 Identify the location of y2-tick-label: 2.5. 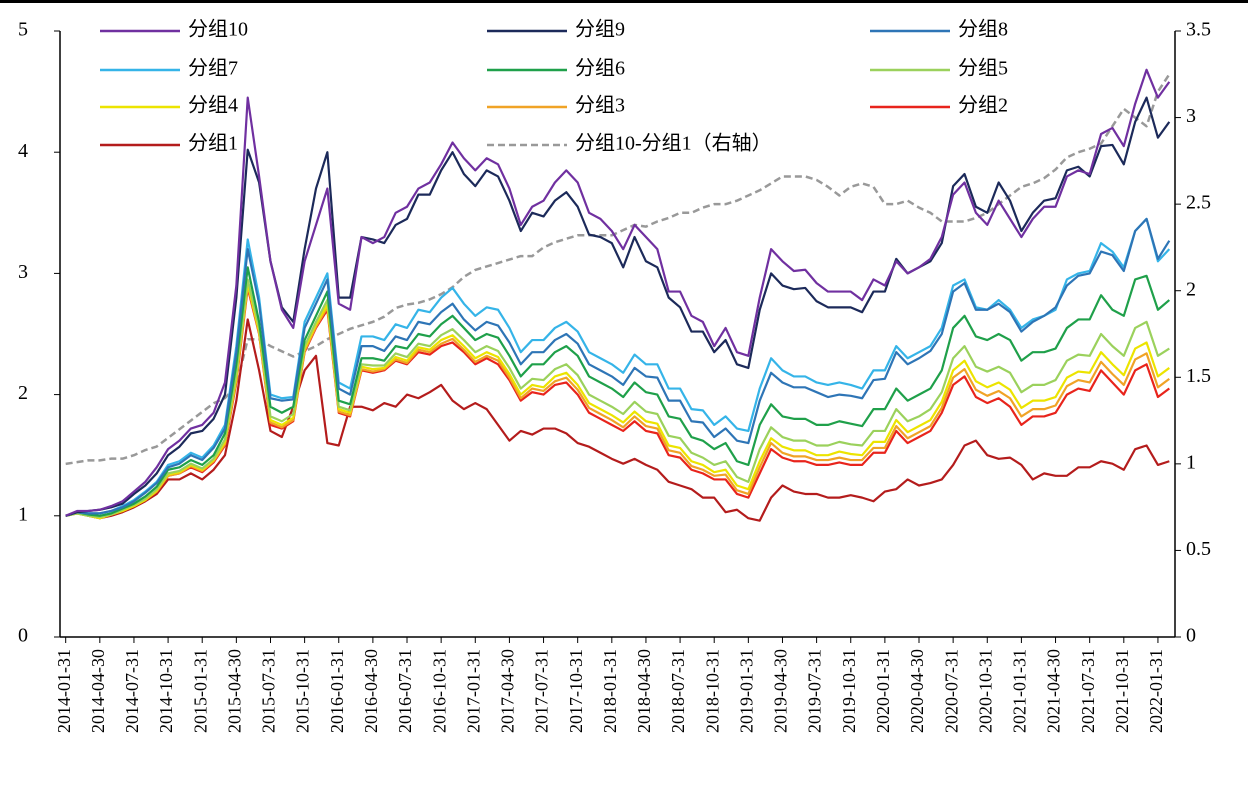
(1198, 203).